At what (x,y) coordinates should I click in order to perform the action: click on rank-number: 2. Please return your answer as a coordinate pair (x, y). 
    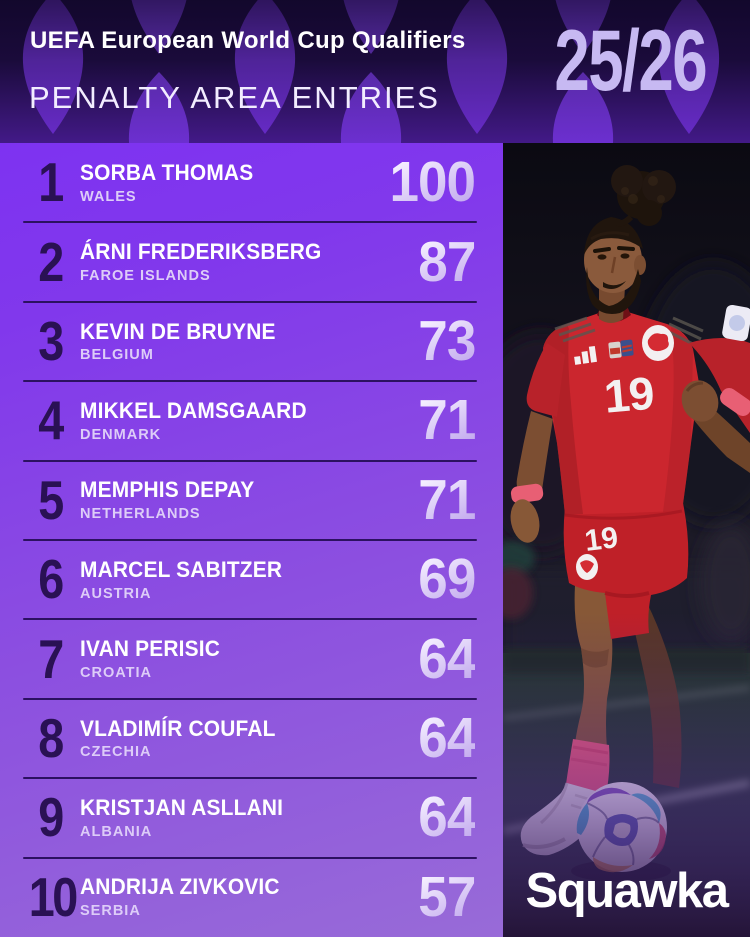
    Looking at the image, I should click on (51, 261).